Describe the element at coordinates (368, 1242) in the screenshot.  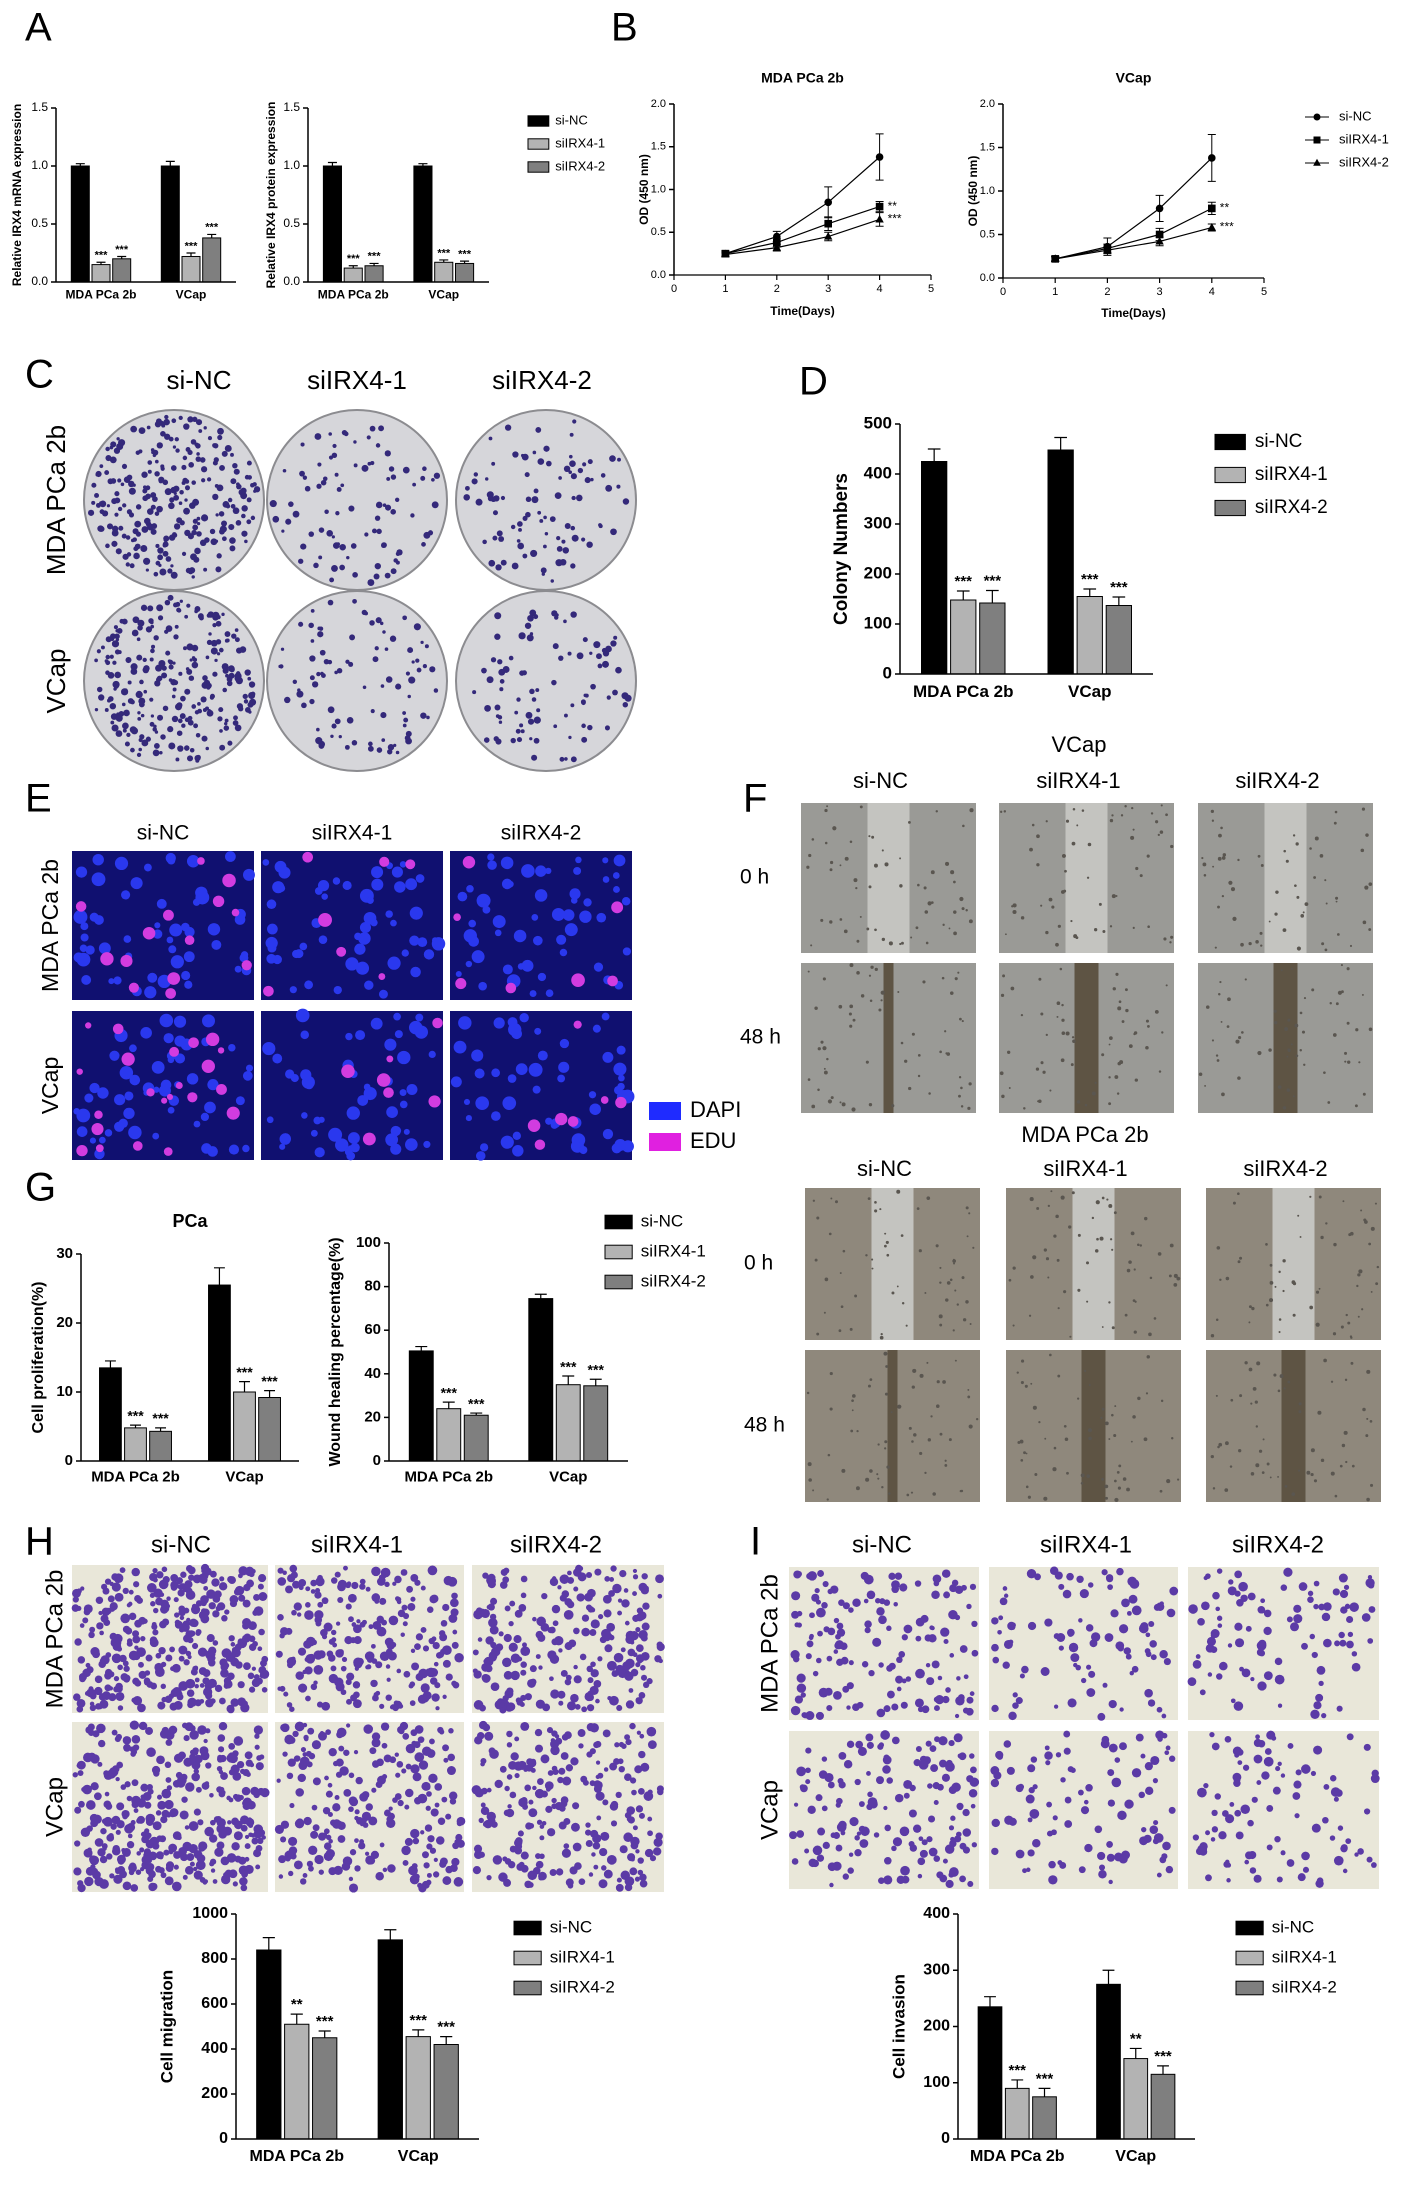
I see `y-tick-label: 100` at that location.